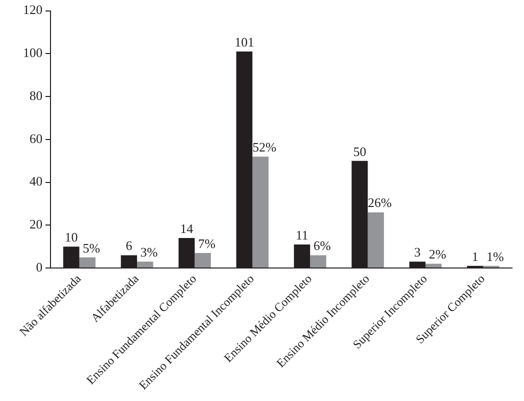 This screenshot has height=401, width=524. Describe the element at coordinates (36, 181) in the screenshot. I see `y-tick-label: 40` at that location.